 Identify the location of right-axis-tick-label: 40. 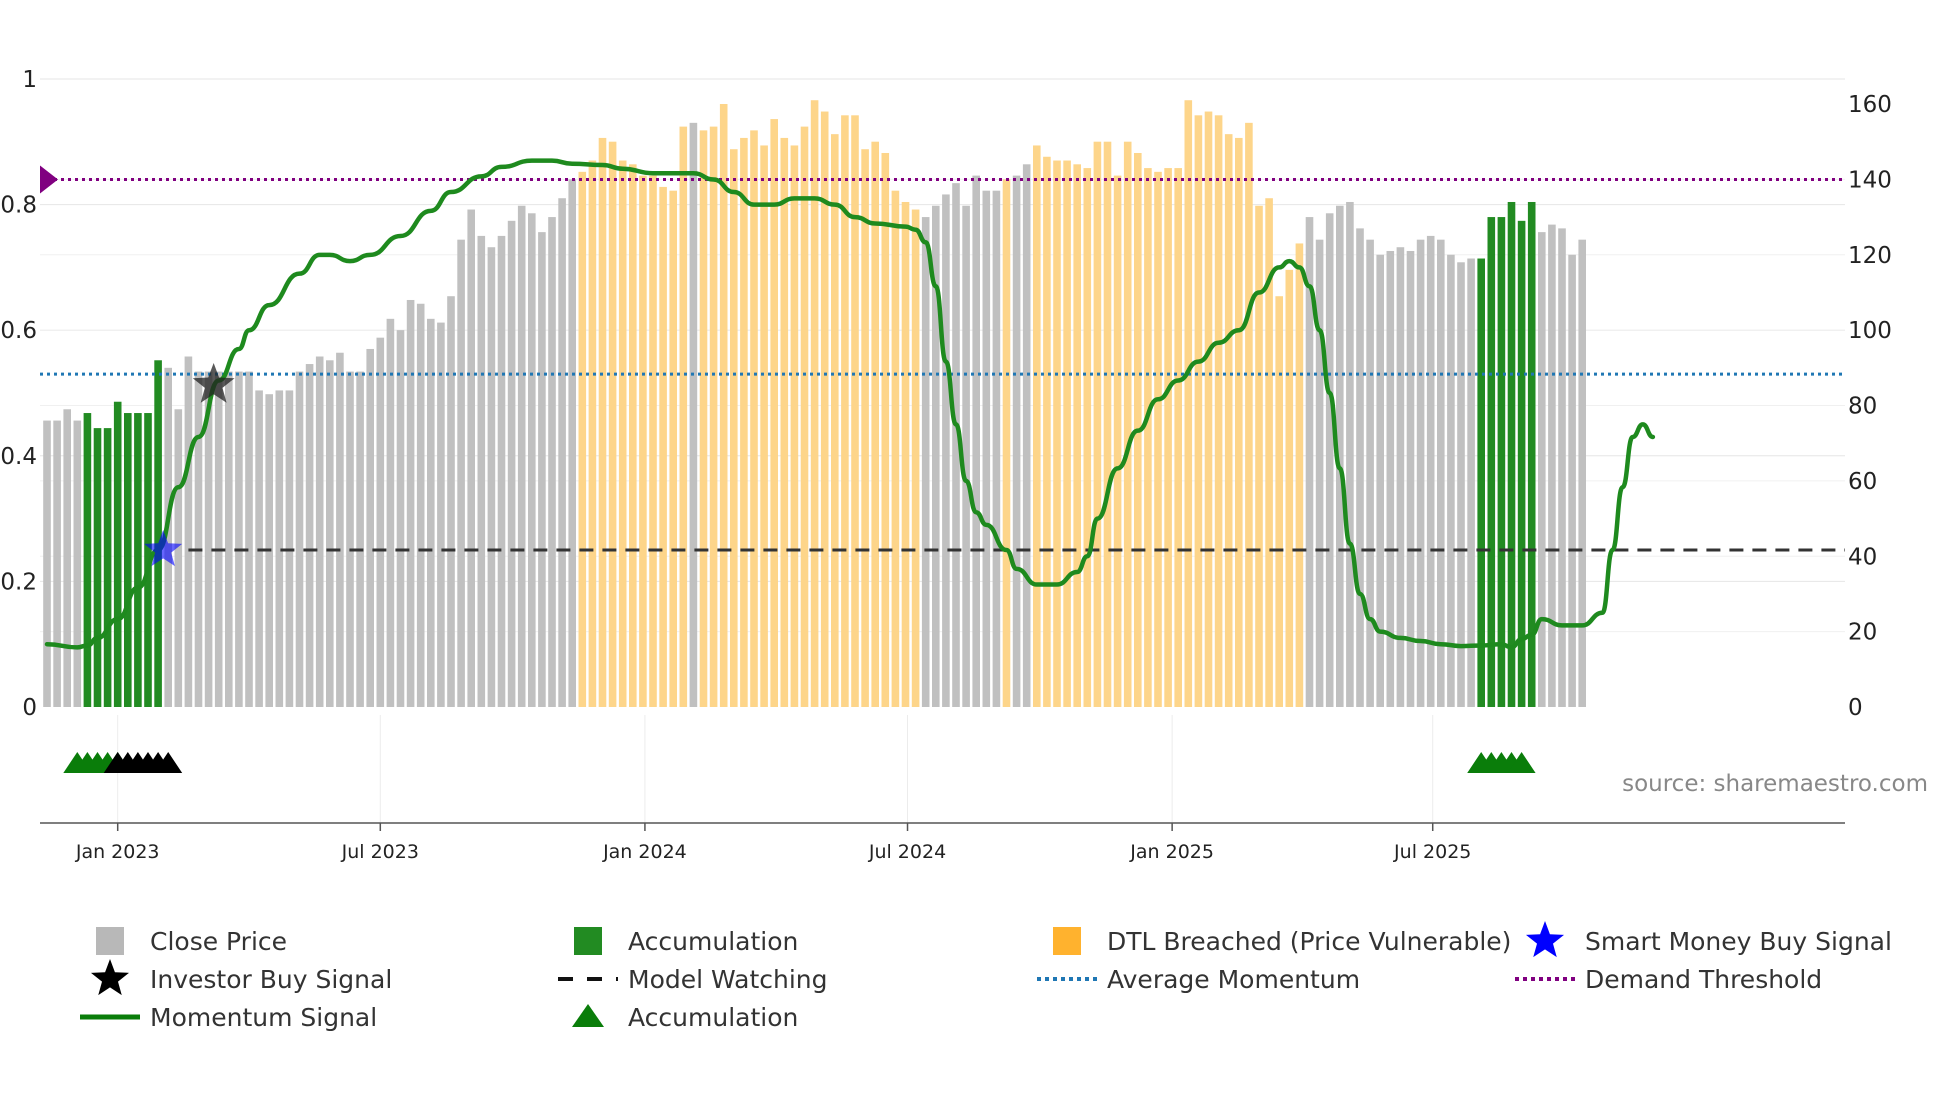
(1862, 557).